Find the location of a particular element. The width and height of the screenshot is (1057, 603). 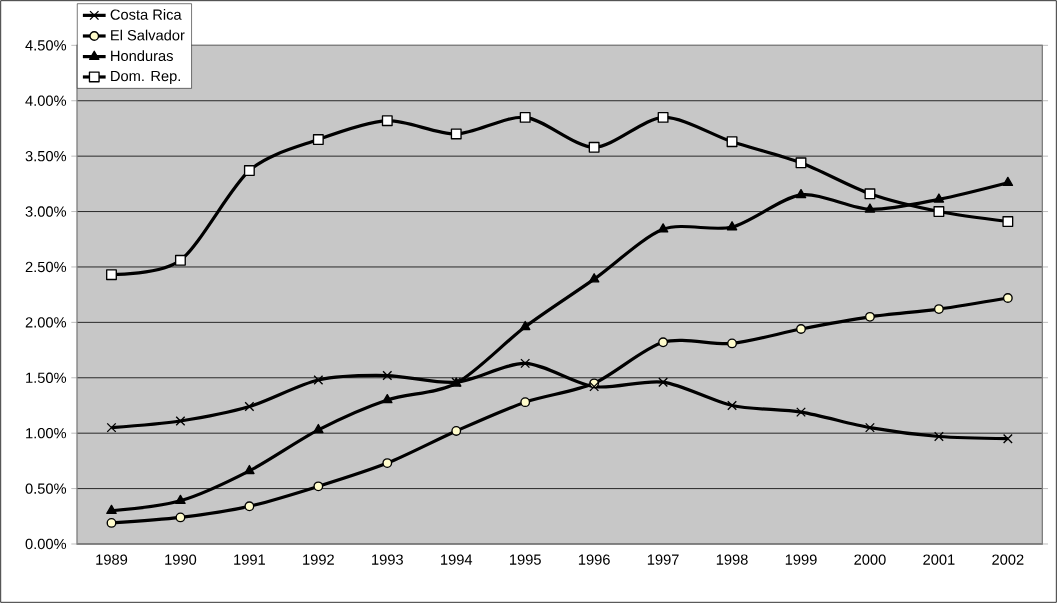

y-tick-label: 4.00% is located at coordinates (46, 100).